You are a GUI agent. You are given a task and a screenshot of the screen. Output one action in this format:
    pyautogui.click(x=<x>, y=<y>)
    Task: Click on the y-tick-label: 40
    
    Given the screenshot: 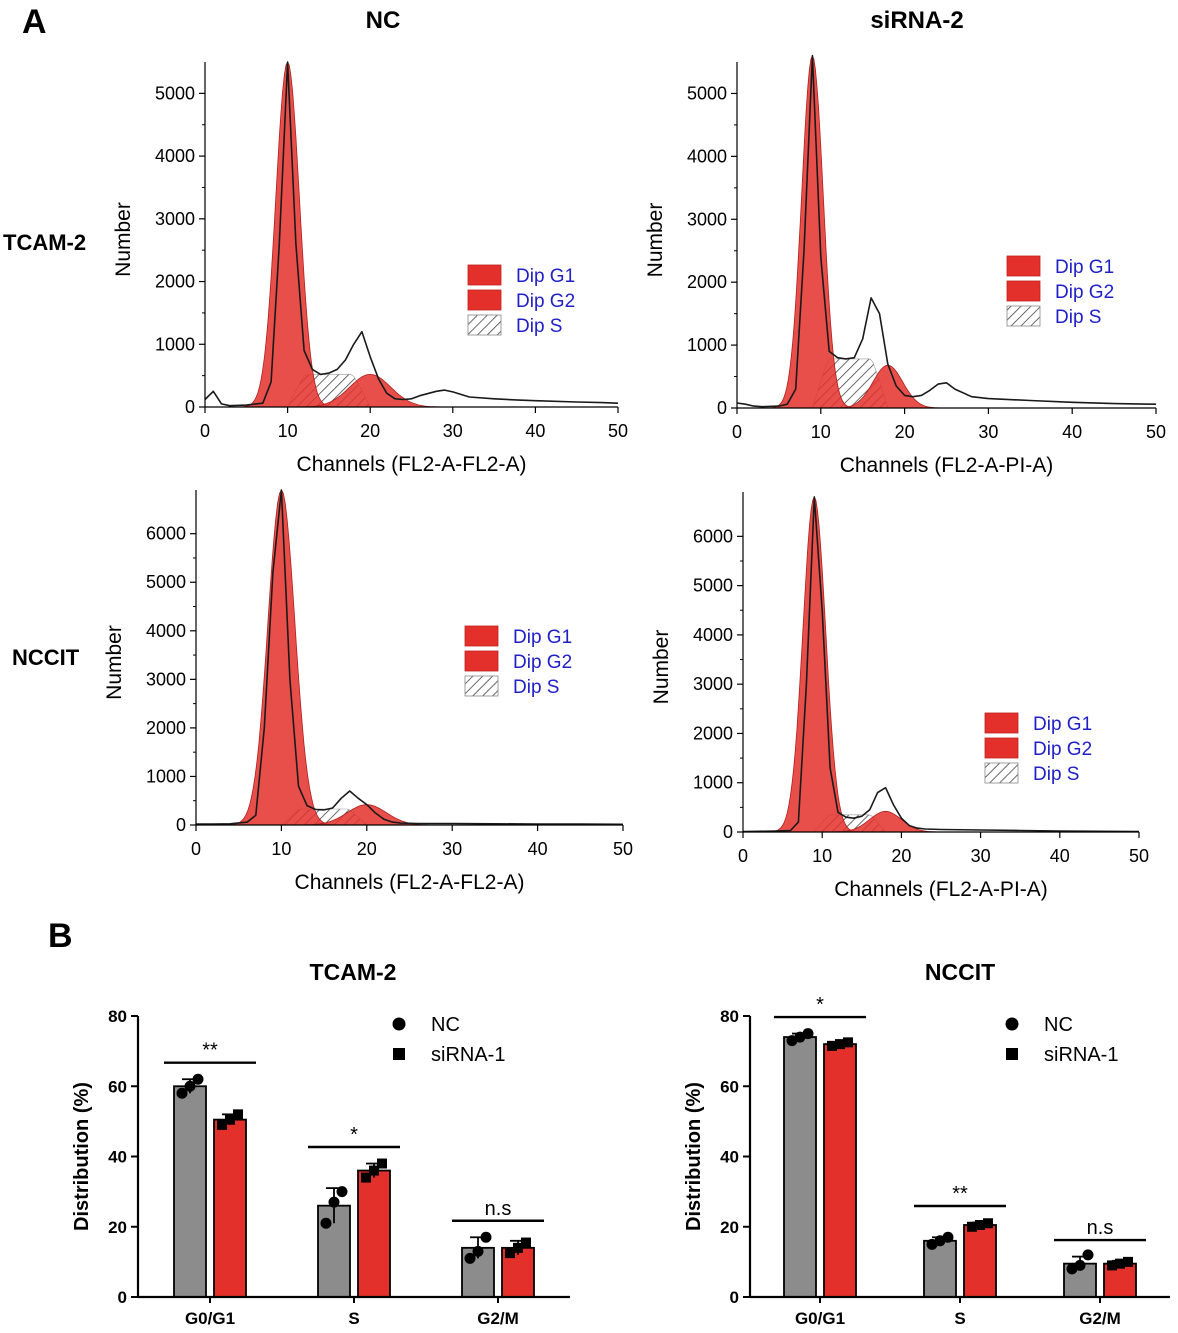 What is the action you would take?
    pyautogui.click(x=729, y=1157)
    